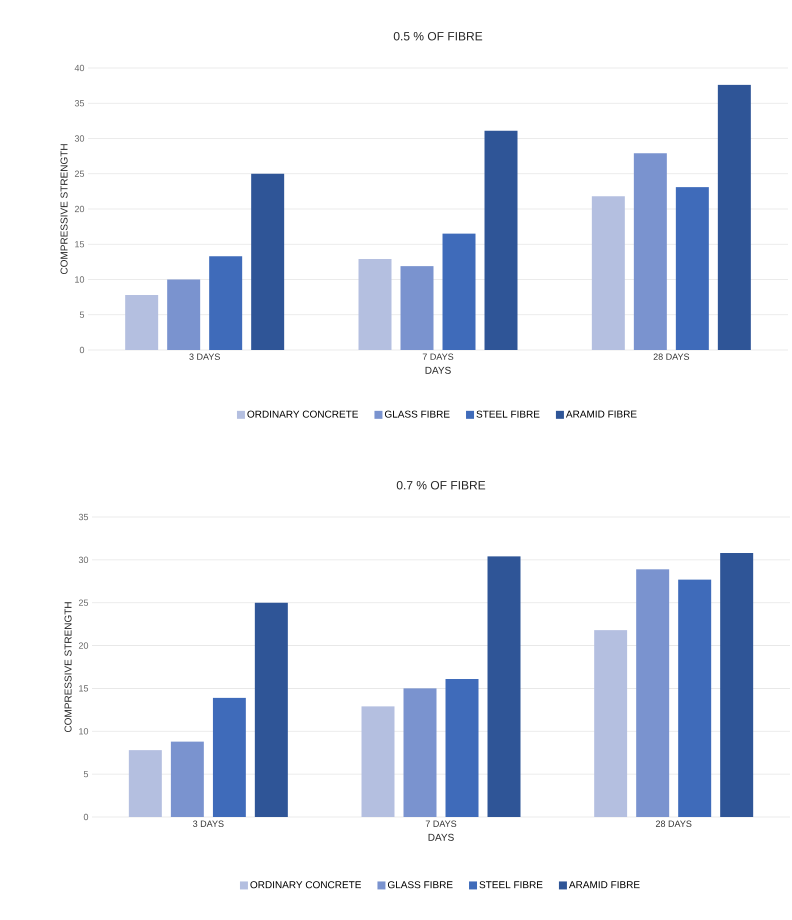 The width and height of the screenshot is (792, 920). Describe the element at coordinates (438, 36) in the screenshot. I see `chart-title: 0.5 % OF FIBRE` at that location.